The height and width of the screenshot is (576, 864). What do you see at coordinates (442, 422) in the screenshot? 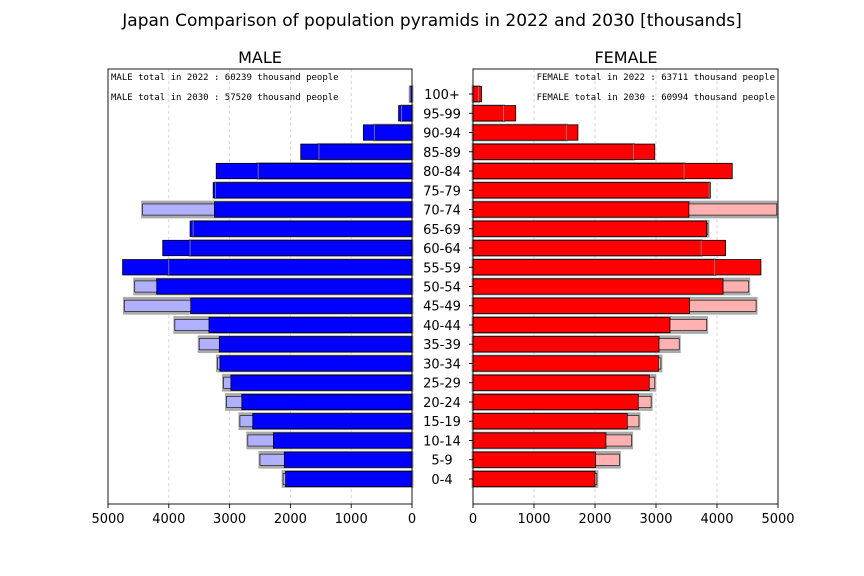
I see `age-group-label: 15-19` at bounding box center [442, 422].